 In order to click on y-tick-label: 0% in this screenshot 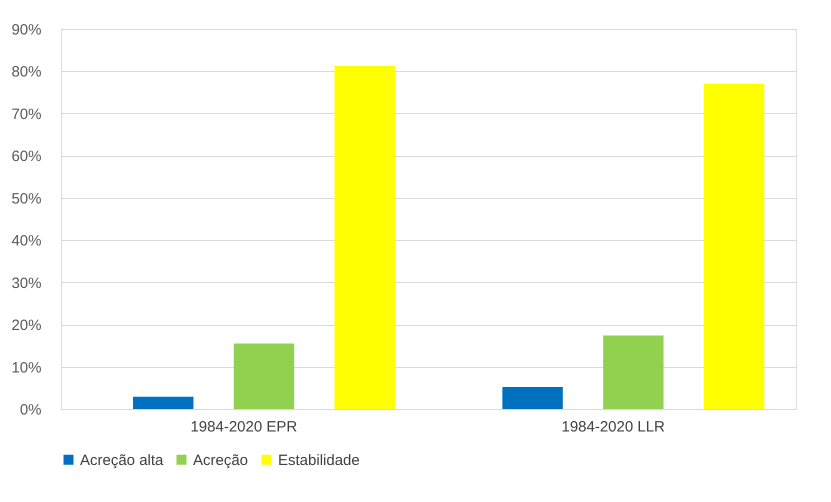, I will do `click(31, 410)`.